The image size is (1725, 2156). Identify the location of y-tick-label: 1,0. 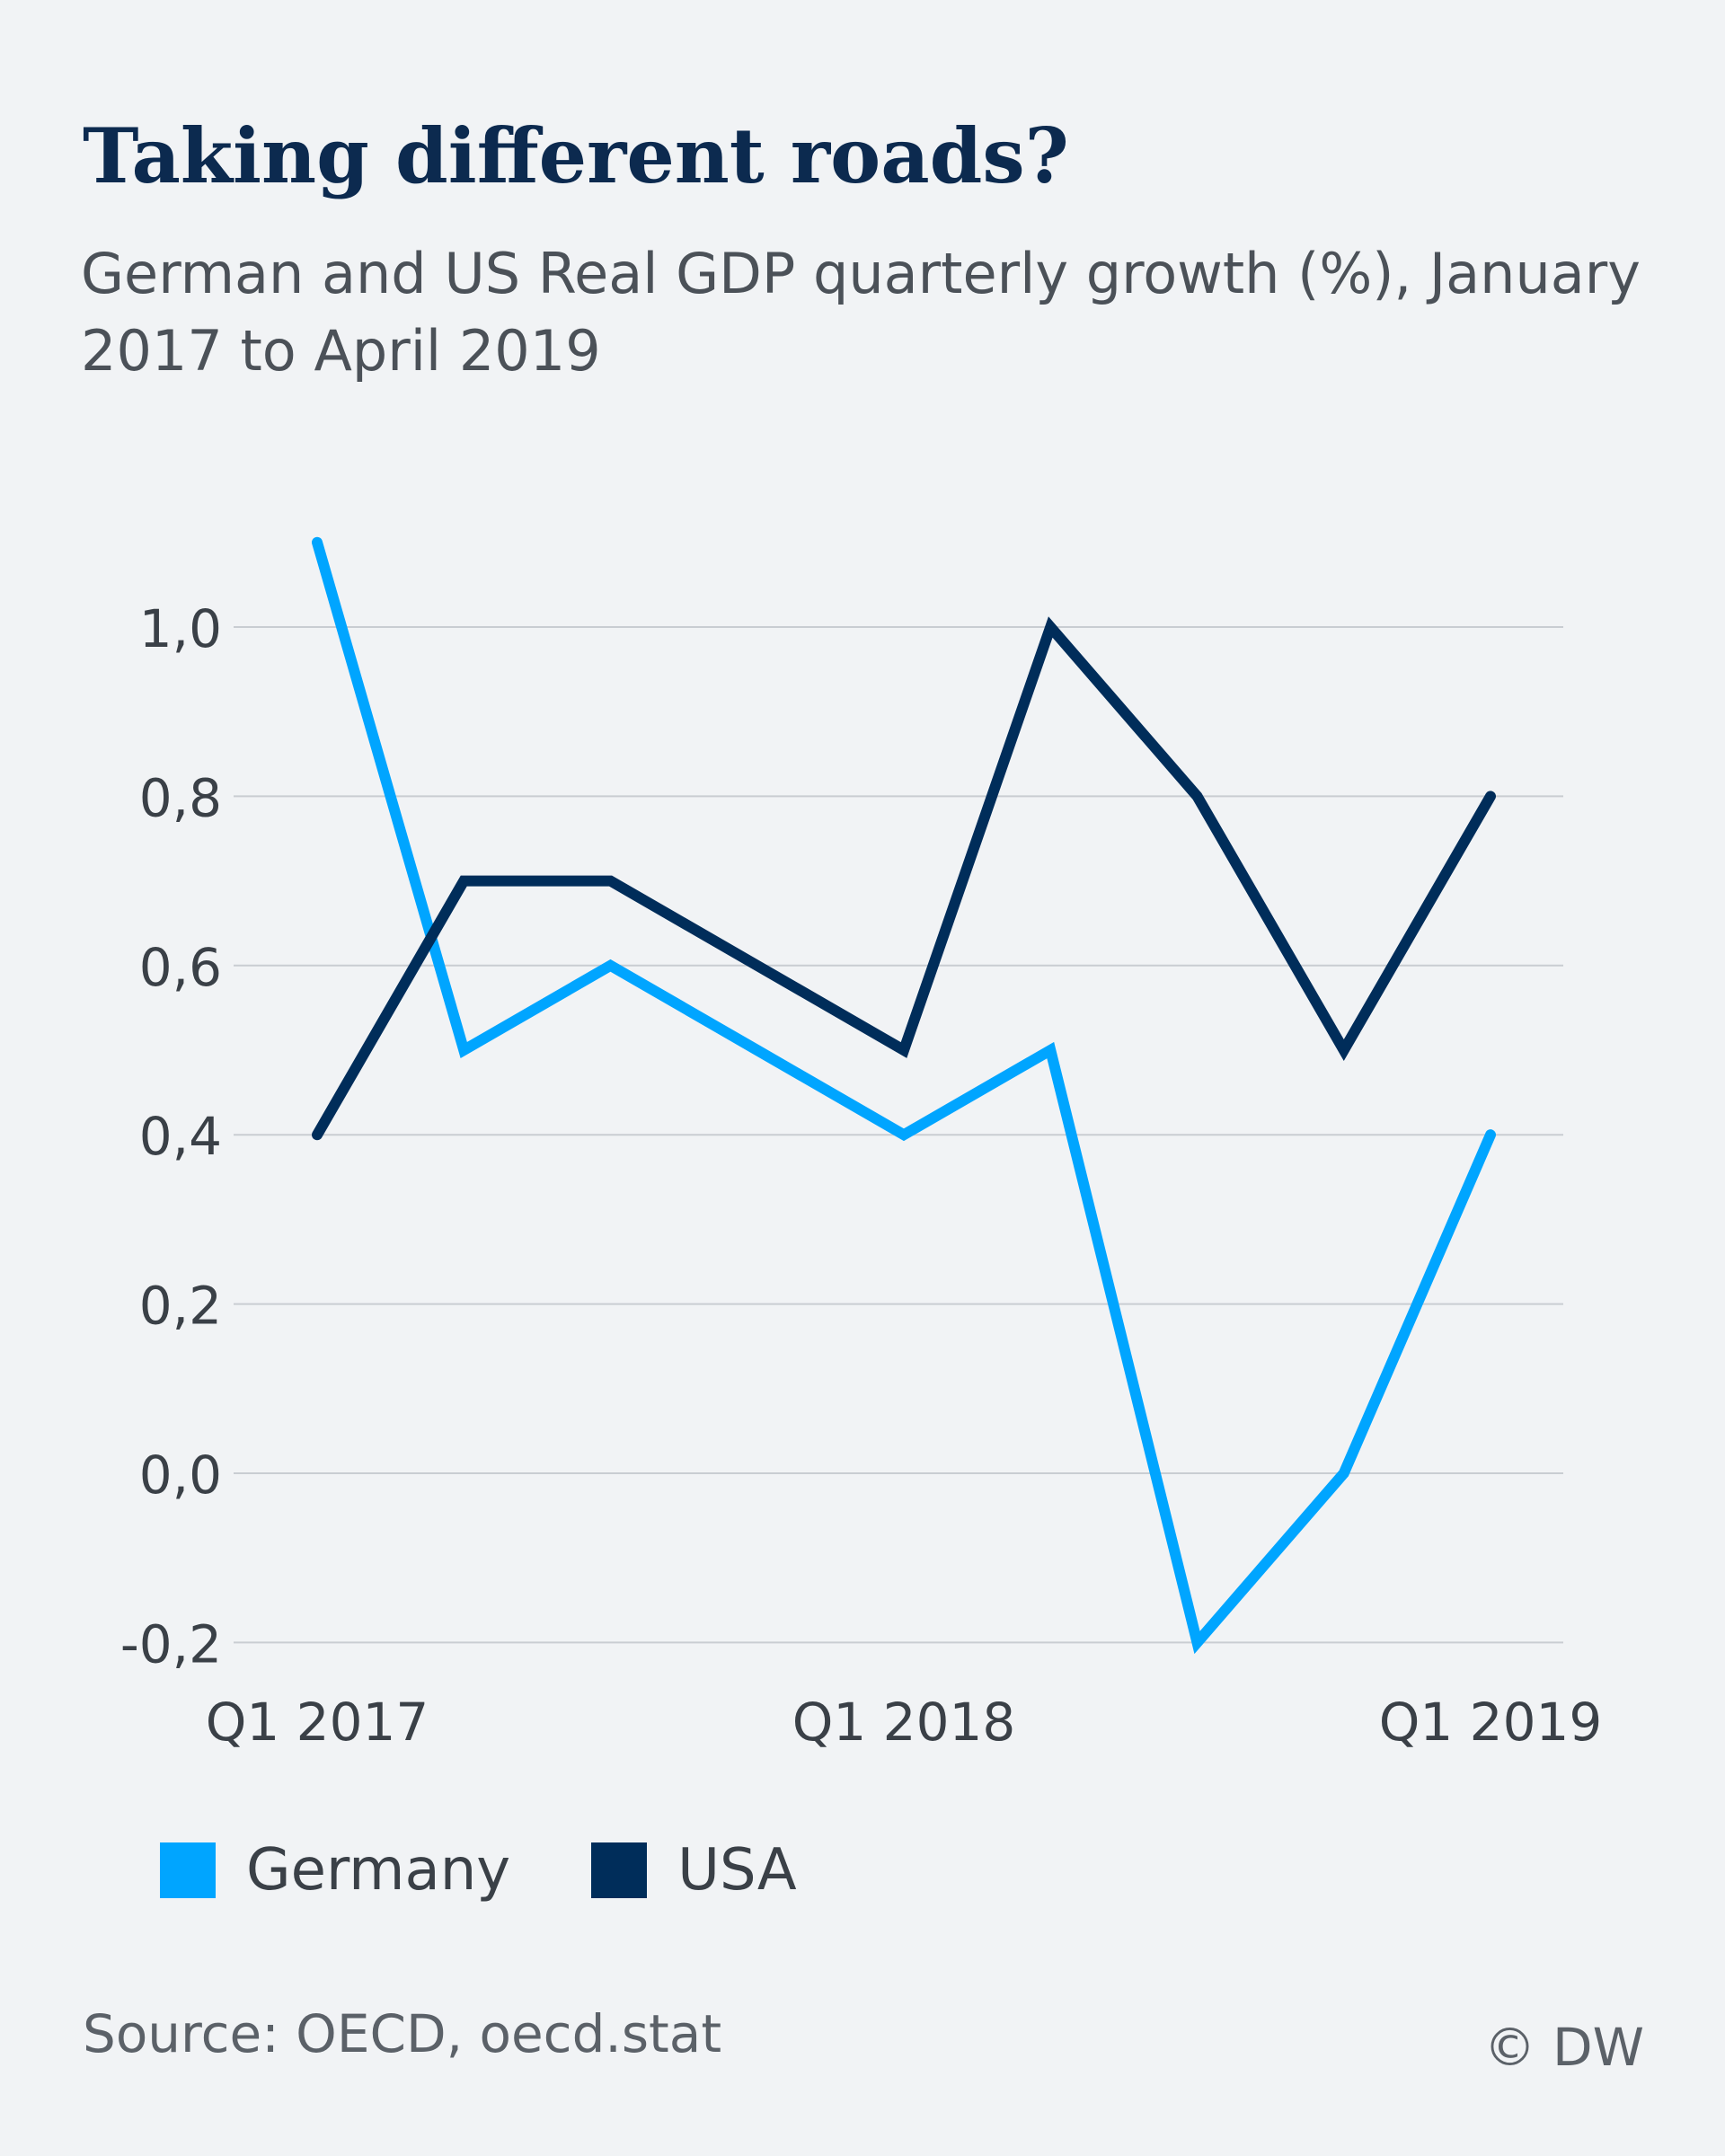
(180, 628).